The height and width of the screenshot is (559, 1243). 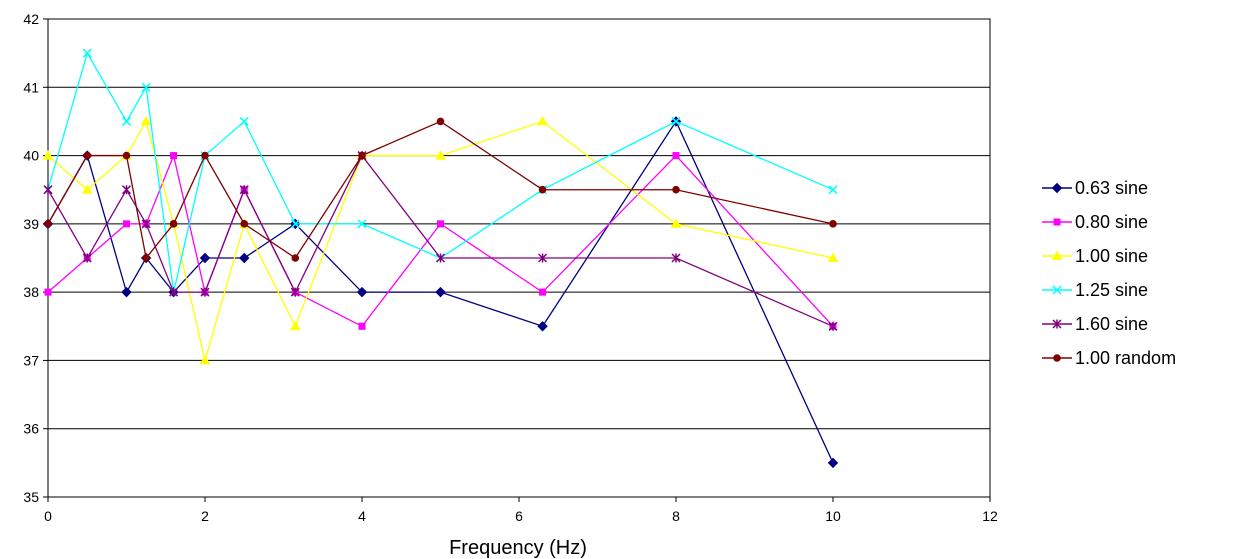 I want to click on legend-item: 1.00 random, so click(x=1109, y=358).